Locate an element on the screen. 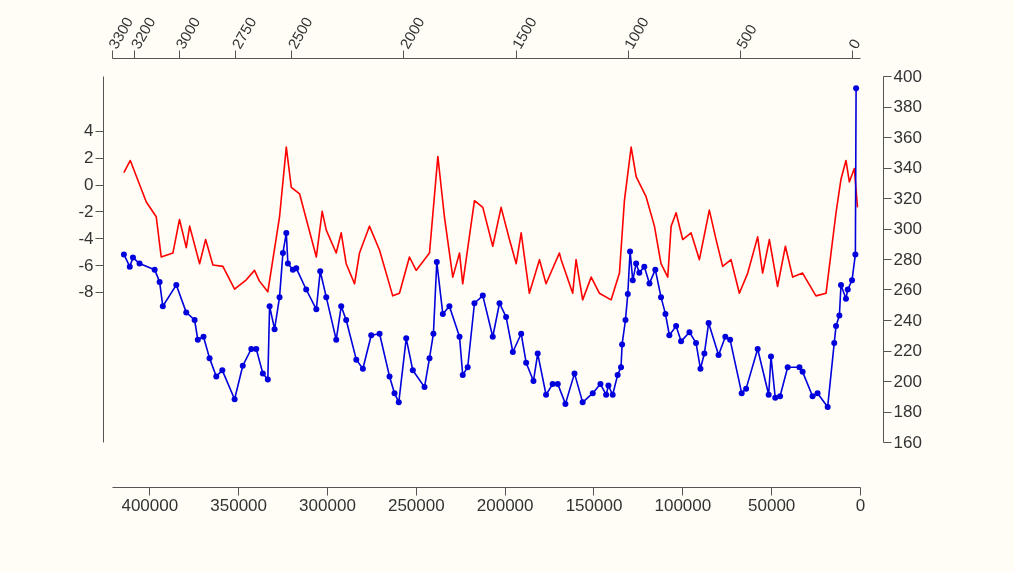 This screenshot has width=1014, height=572. y2-tick-label: 180 is located at coordinates (907, 411).